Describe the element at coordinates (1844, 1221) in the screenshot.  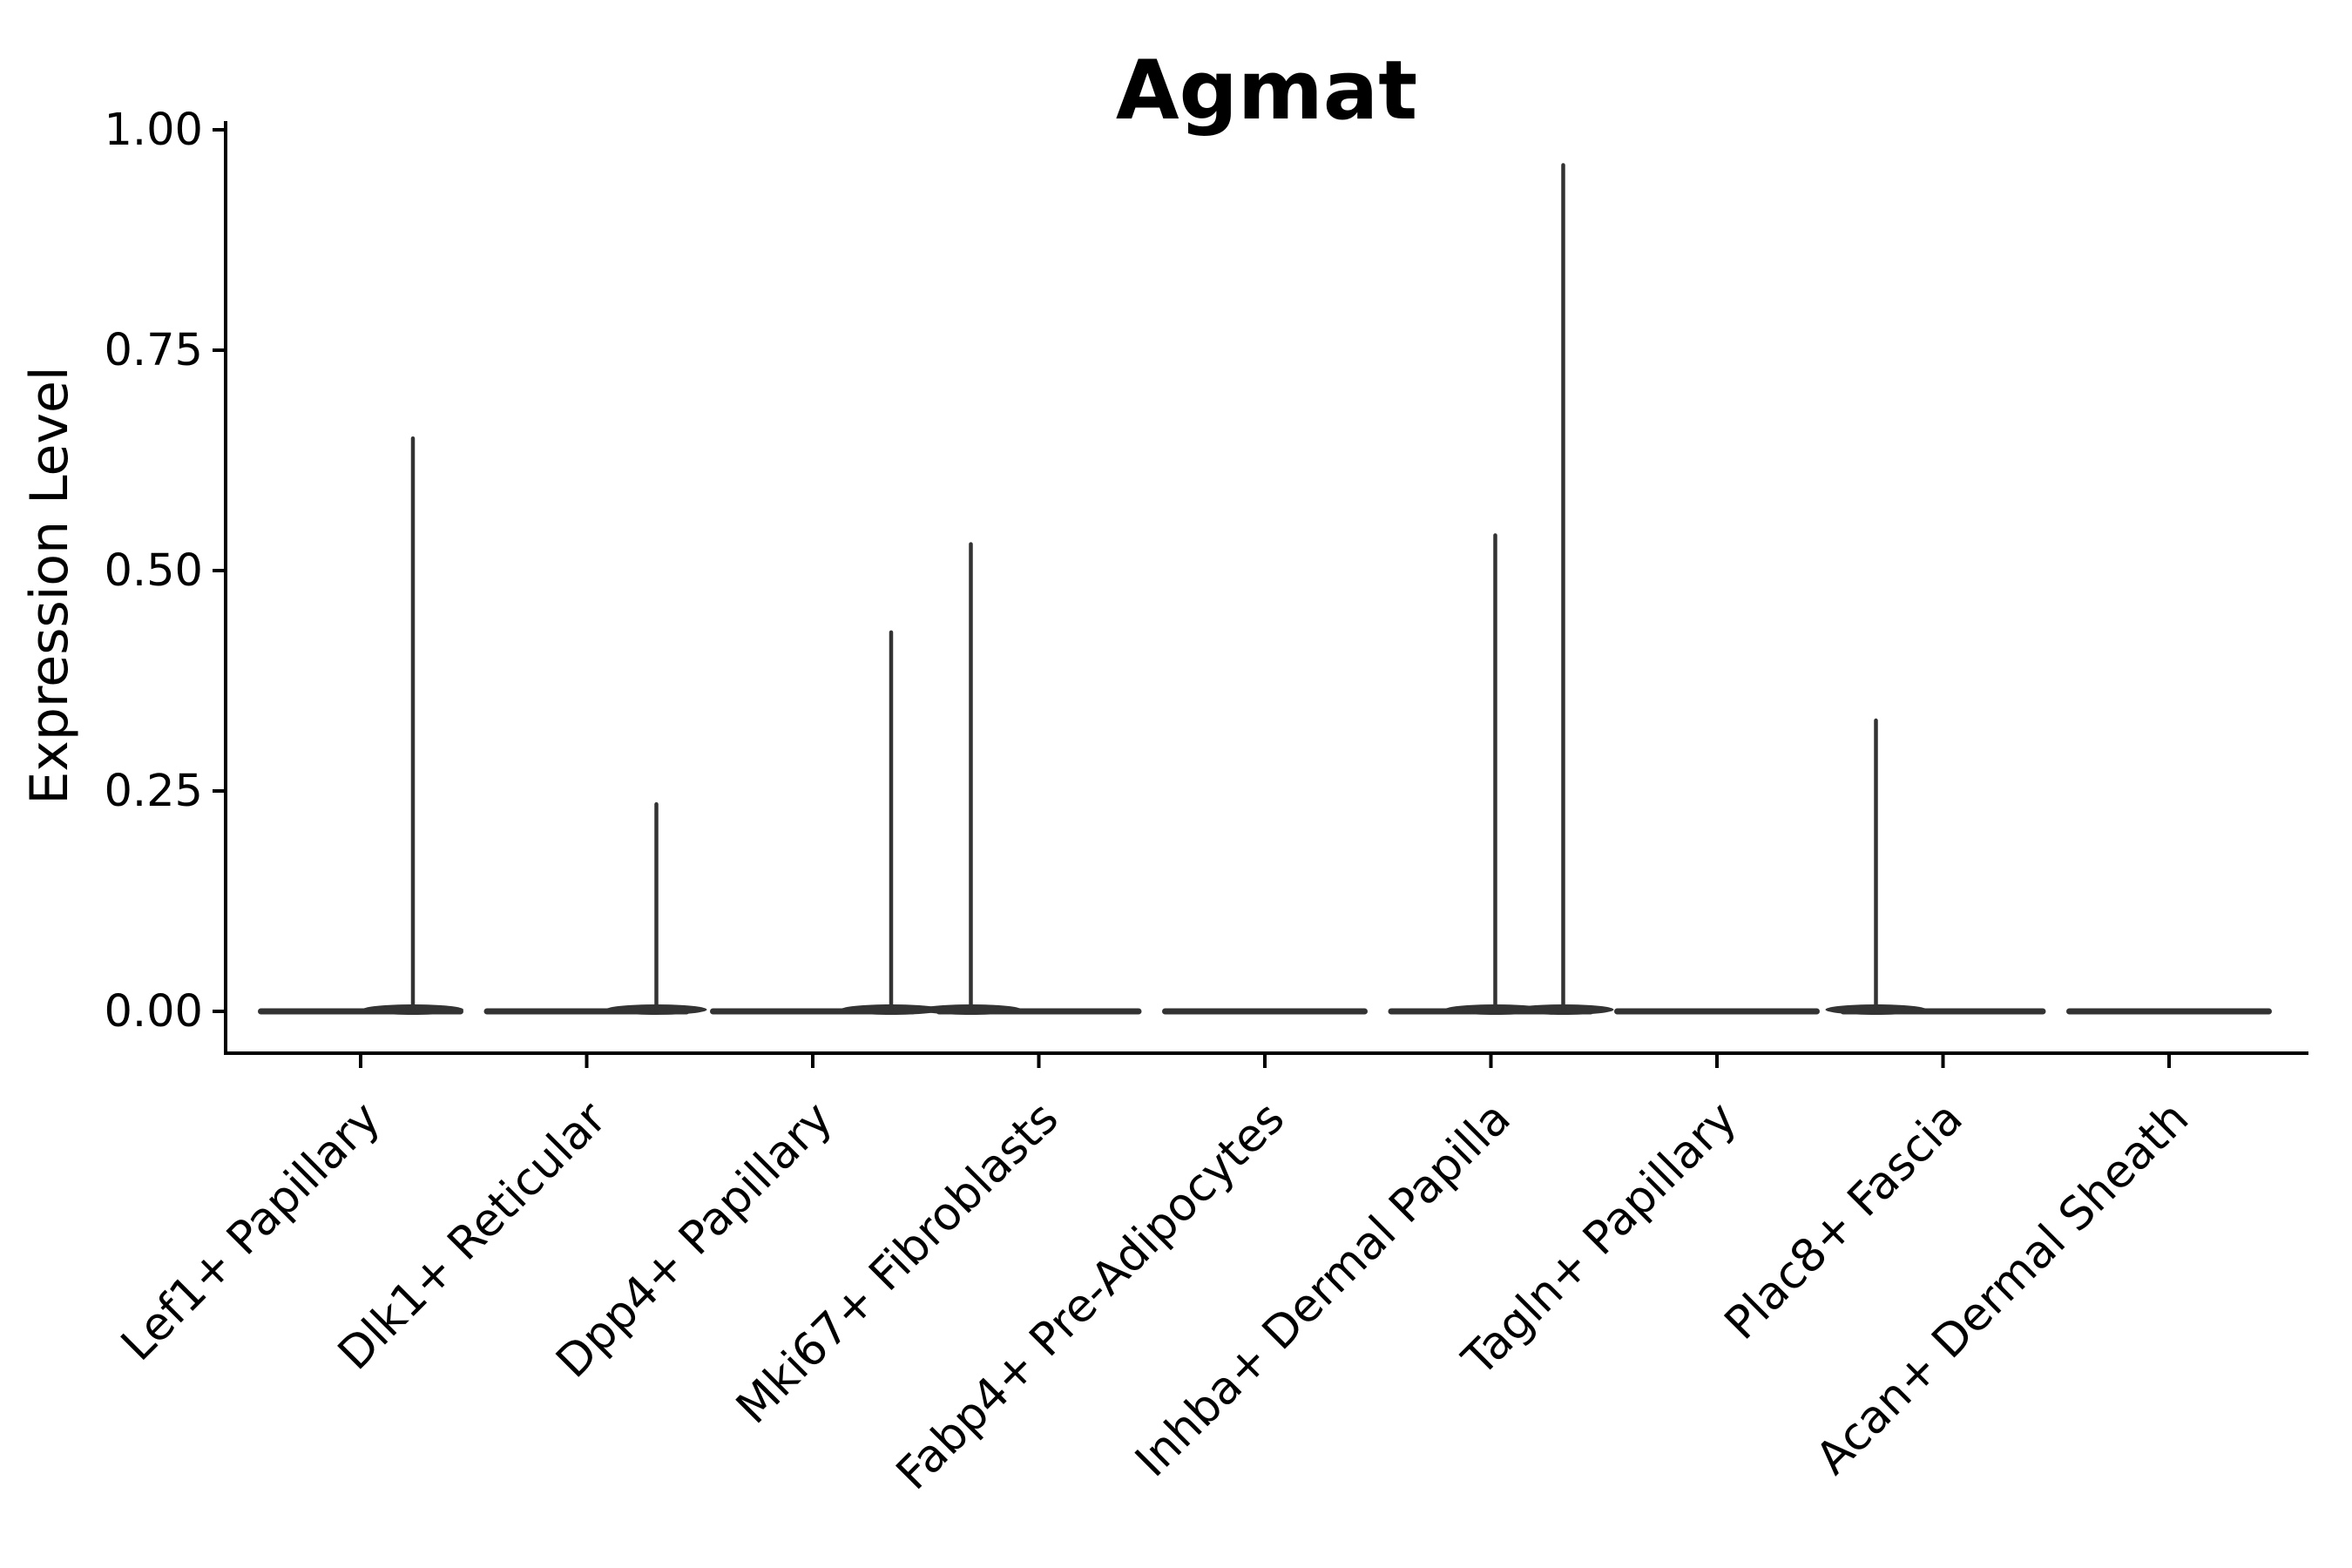
I see `x-tick-label: Plac8+ Fascia` at that location.